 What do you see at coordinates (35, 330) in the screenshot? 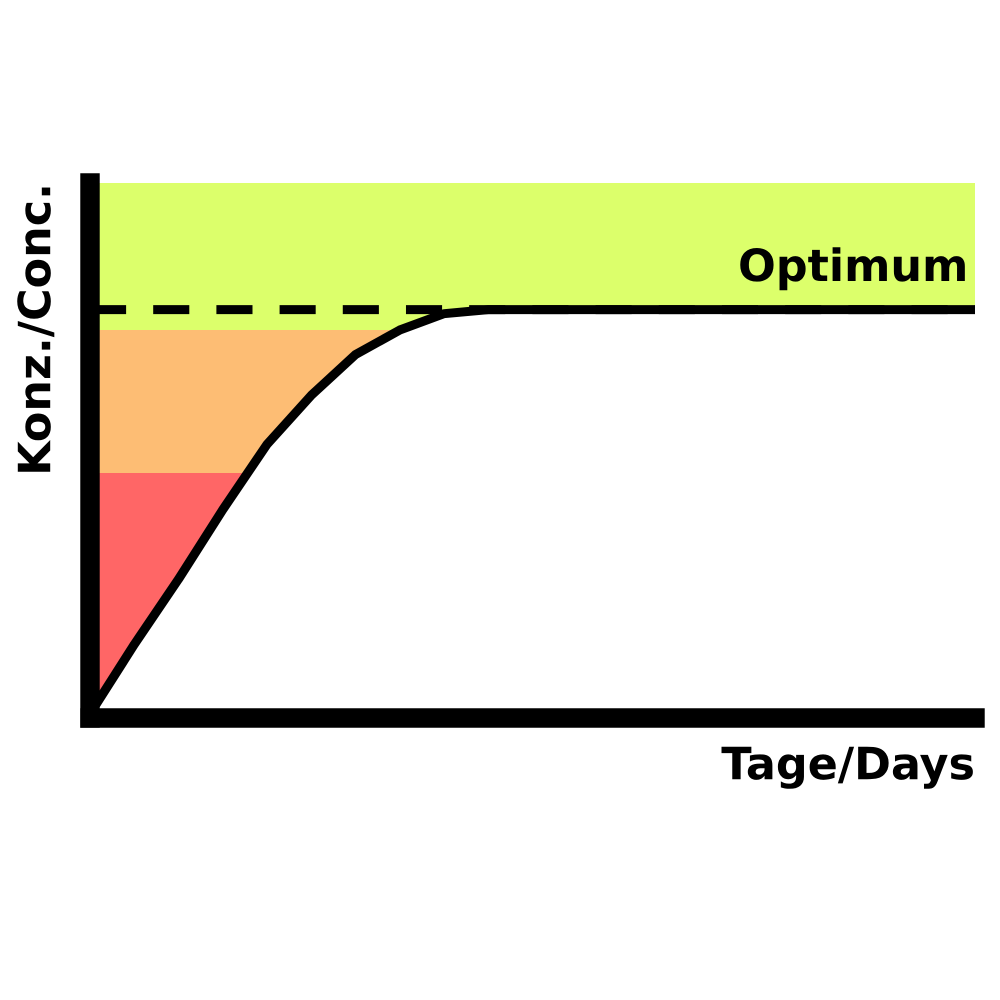
I see `y-axis-title: Konz./Conc.` at bounding box center [35, 330].